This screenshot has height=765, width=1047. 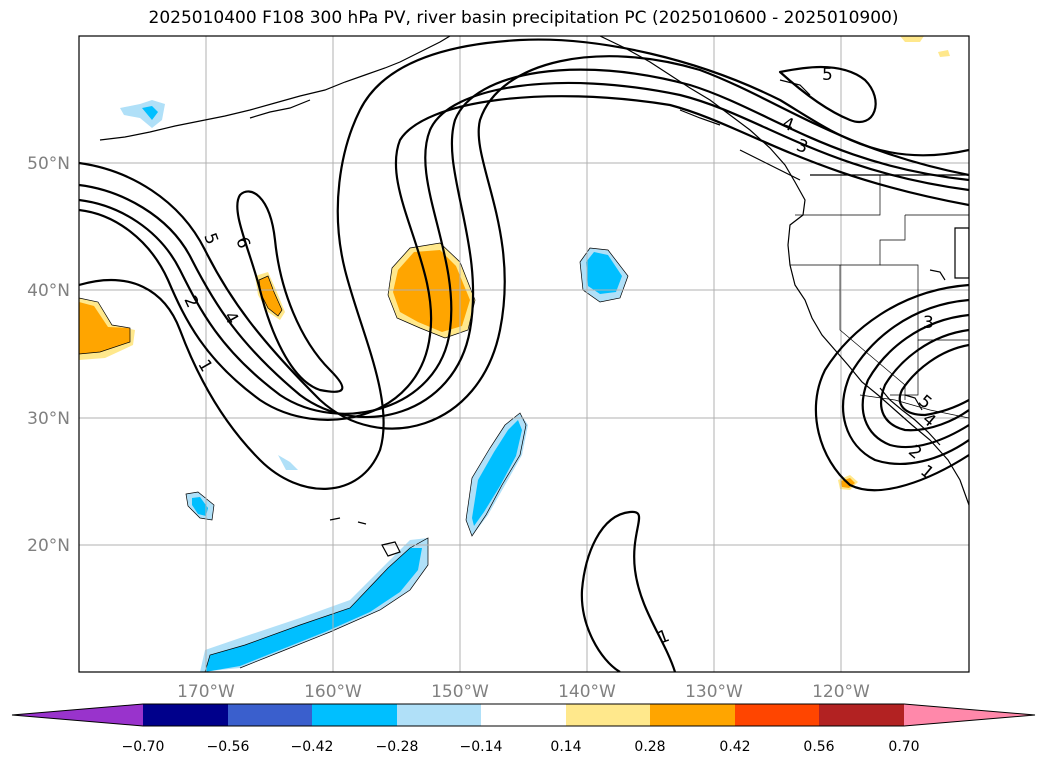 What do you see at coordinates (481, 747) in the screenshot?
I see `colorbar-tick-label: −0.14` at bounding box center [481, 747].